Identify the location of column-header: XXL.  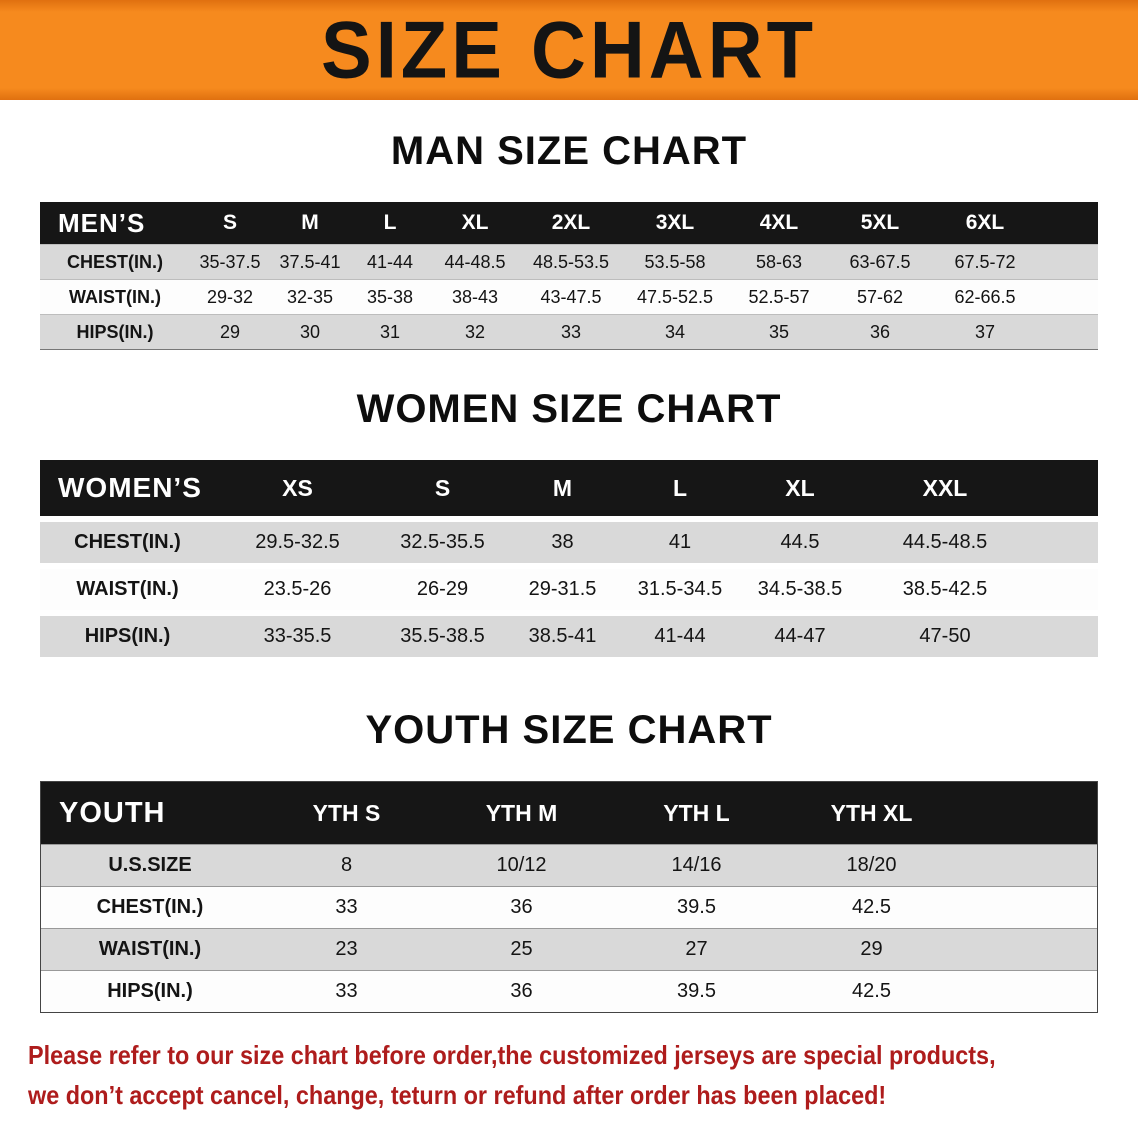
(945, 488).